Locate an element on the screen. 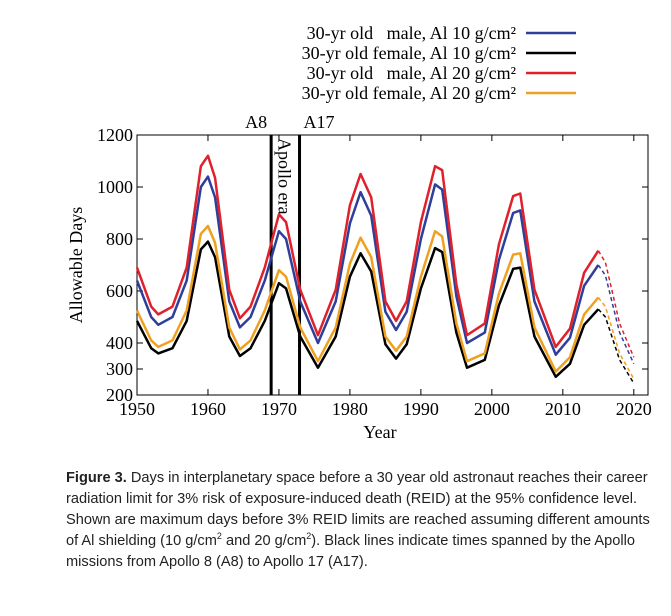  y-tick-label: 300 is located at coordinates (119, 369).